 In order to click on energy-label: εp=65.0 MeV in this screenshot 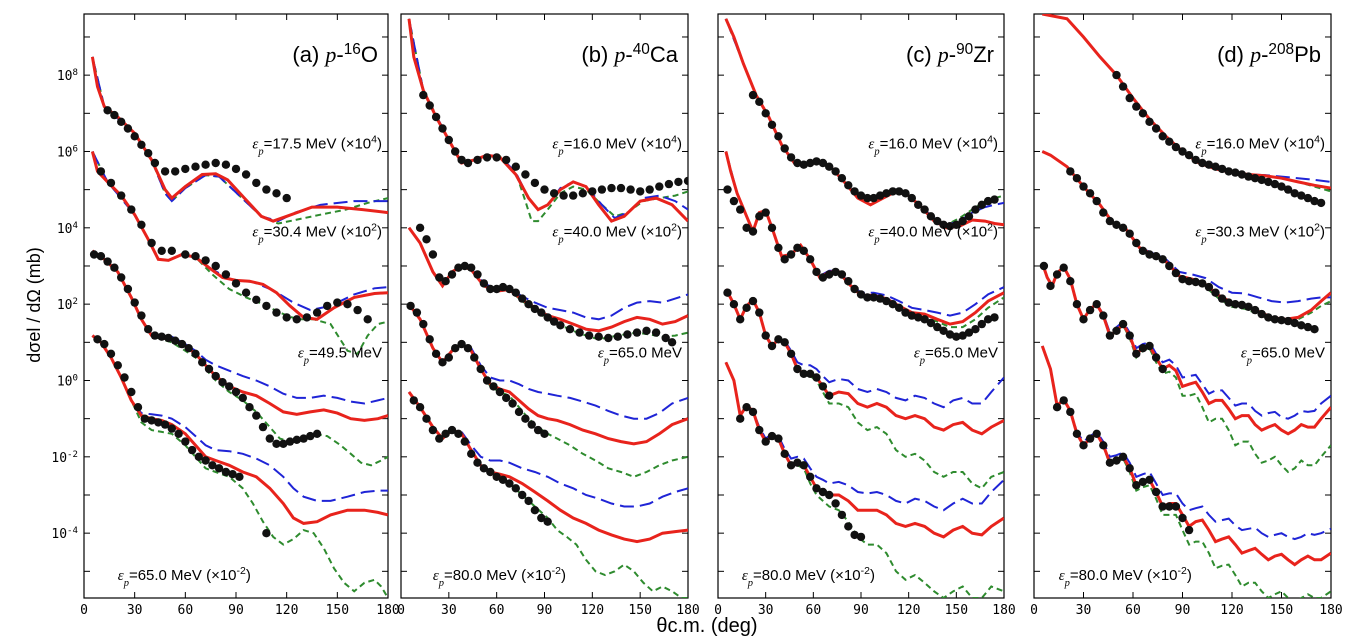, I will do `click(640, 356)`.